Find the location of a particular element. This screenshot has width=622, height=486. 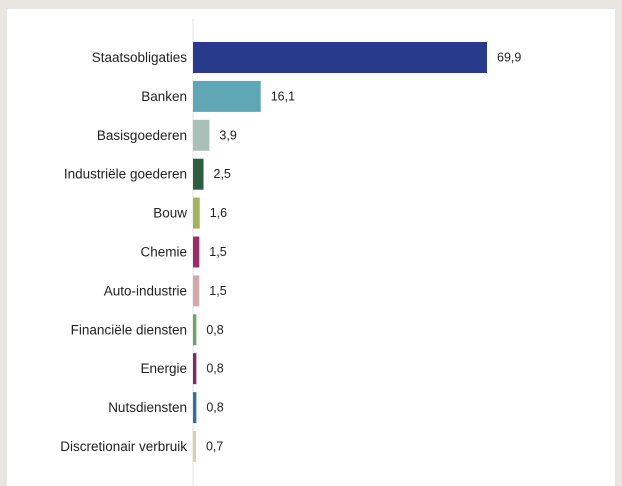

category-label-7: Financiële diensten is located at coordinates (129, 329).